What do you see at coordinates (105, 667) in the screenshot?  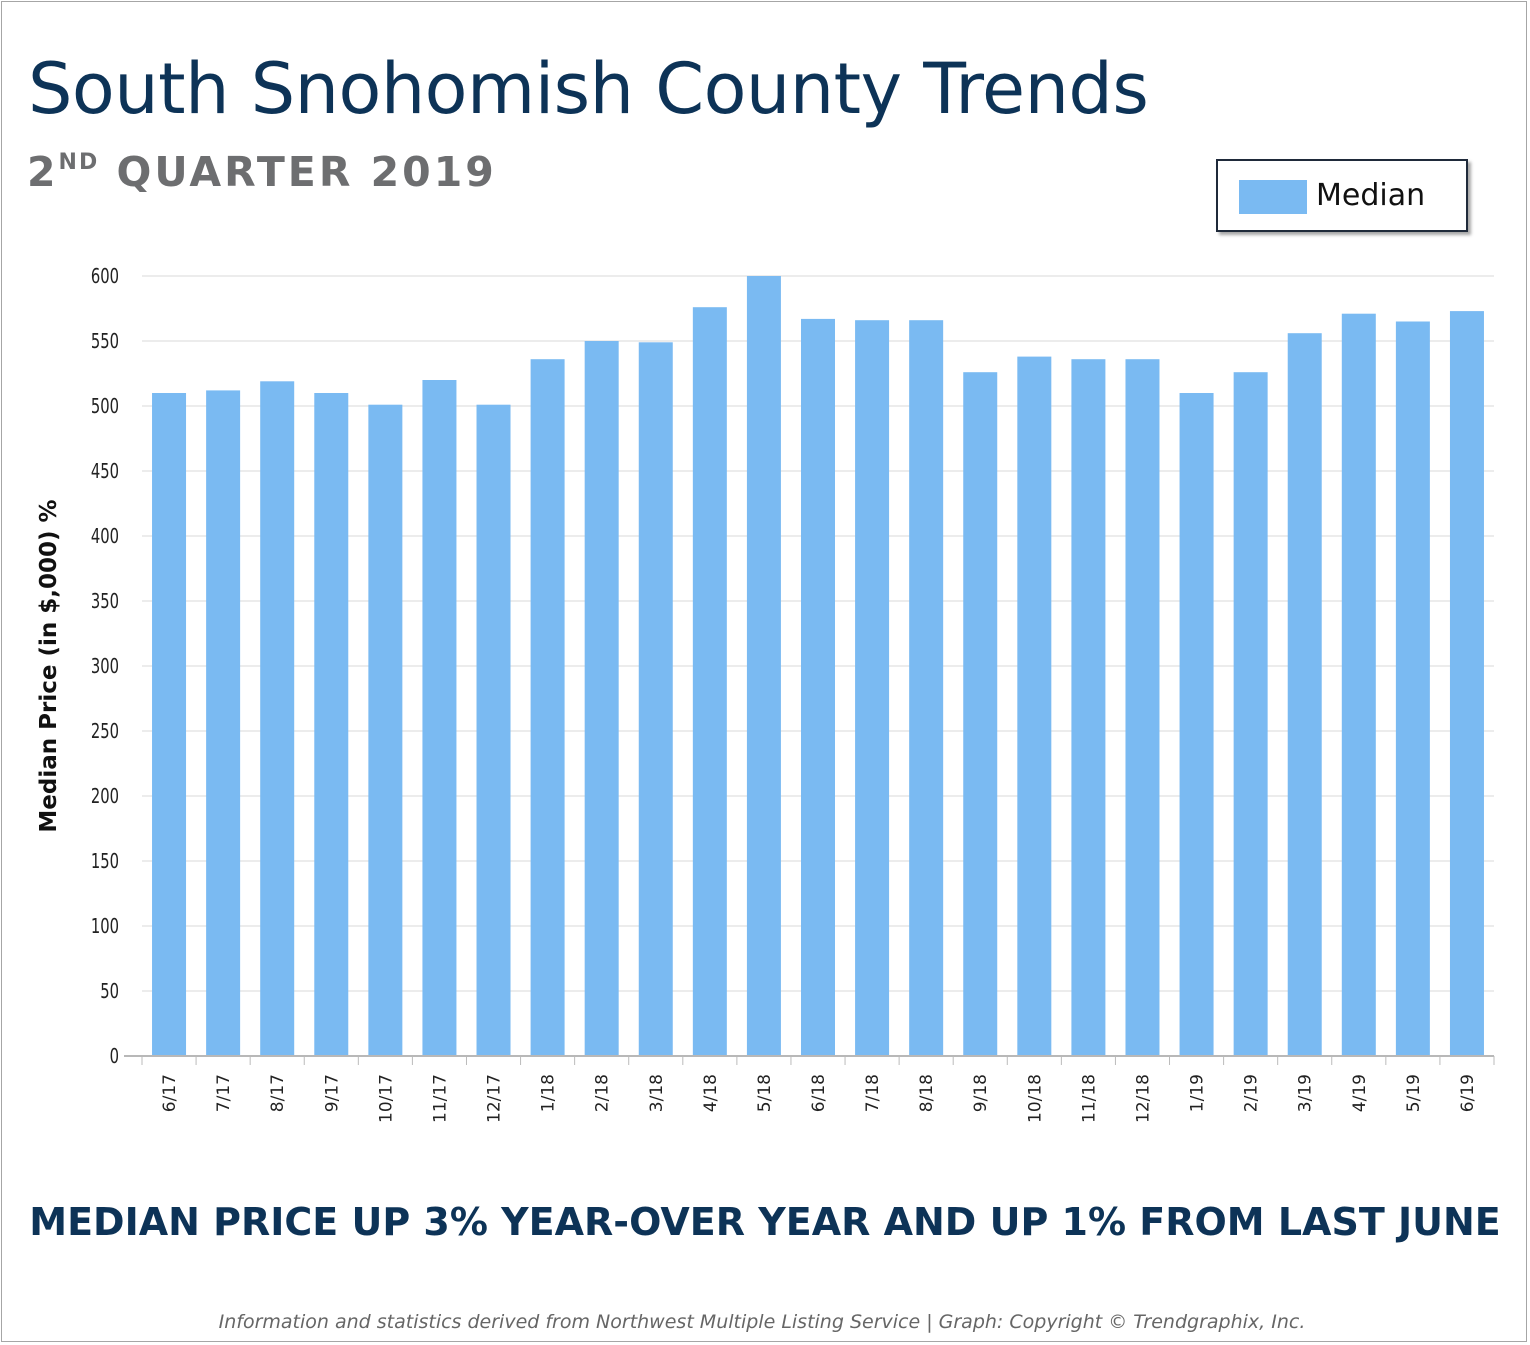 I see `y-tick-label: 300` at bounding box center [105, 667].